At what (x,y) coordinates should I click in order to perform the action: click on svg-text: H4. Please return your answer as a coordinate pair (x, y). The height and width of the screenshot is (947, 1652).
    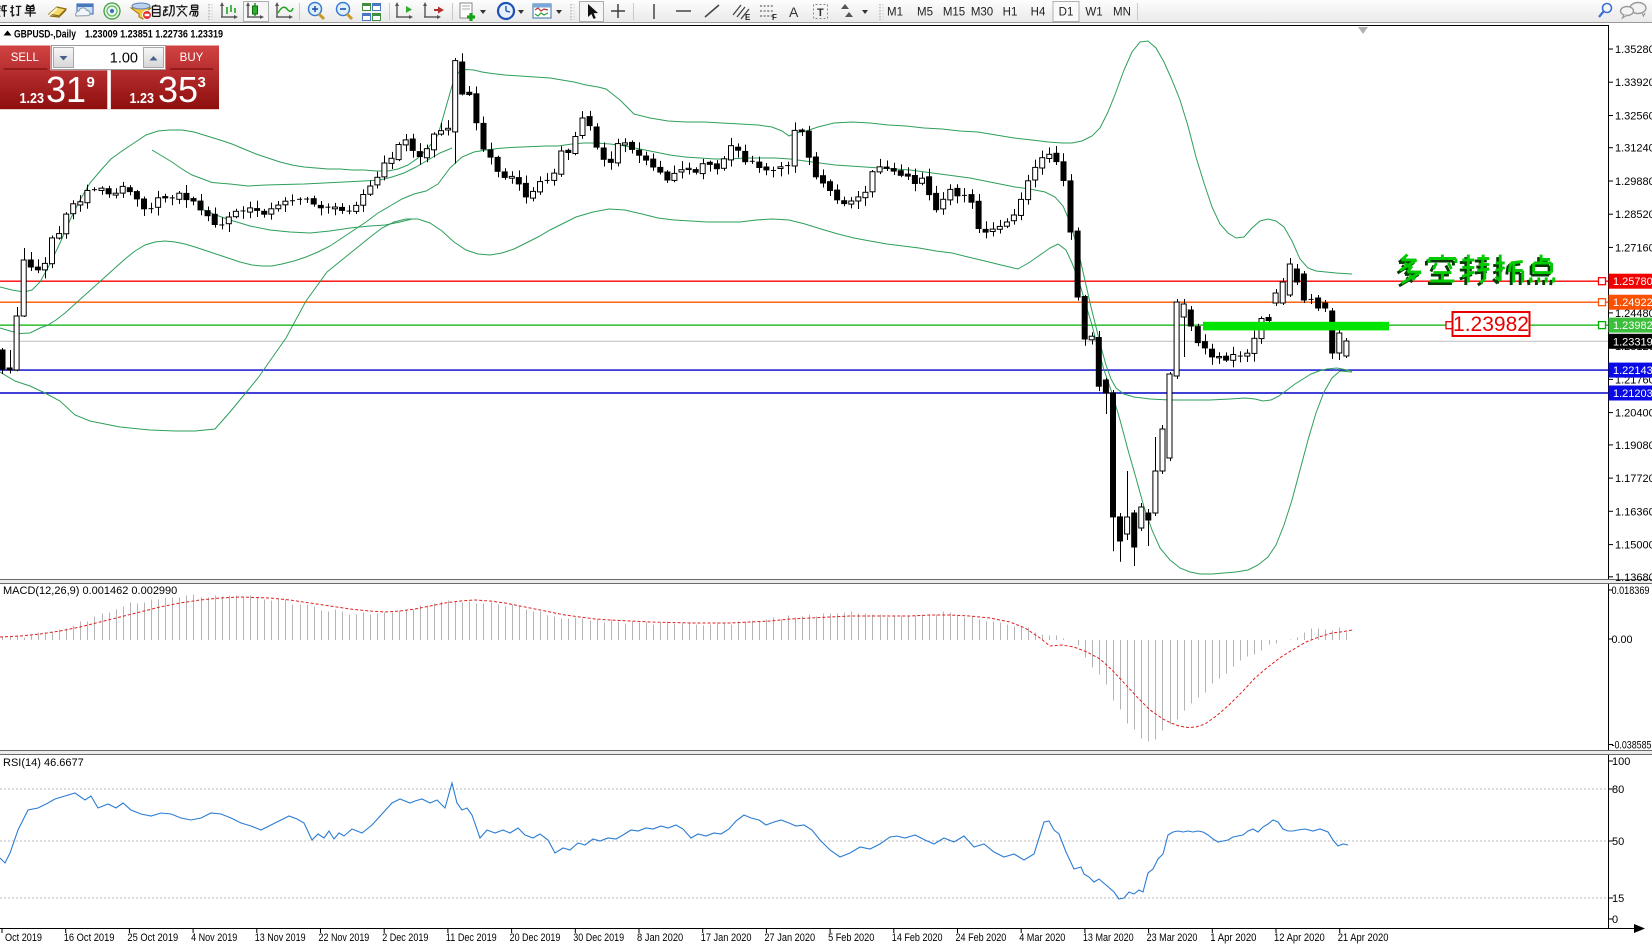
    Looking at the image, I should click on (1038, 13).